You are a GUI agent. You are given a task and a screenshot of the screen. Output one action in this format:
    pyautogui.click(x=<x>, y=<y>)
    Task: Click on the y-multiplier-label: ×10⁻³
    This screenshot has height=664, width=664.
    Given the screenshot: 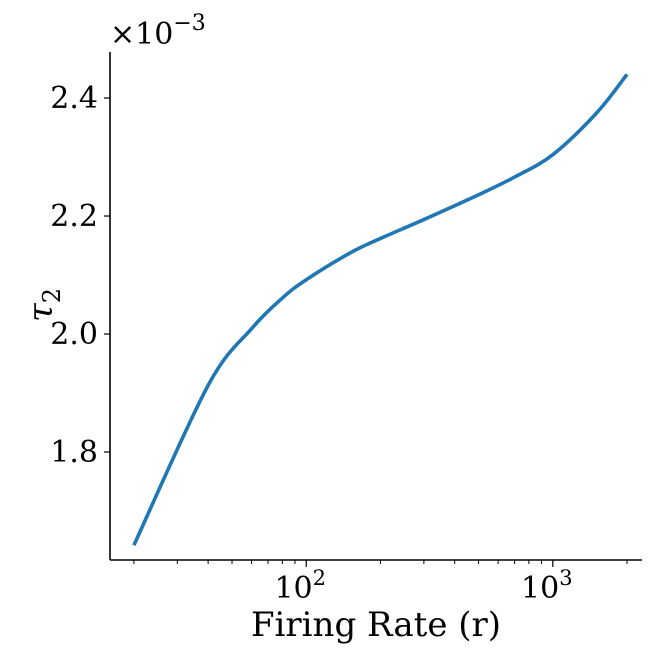 What is the action you would take?
    pyautogui.click(x=158, y=31)
    